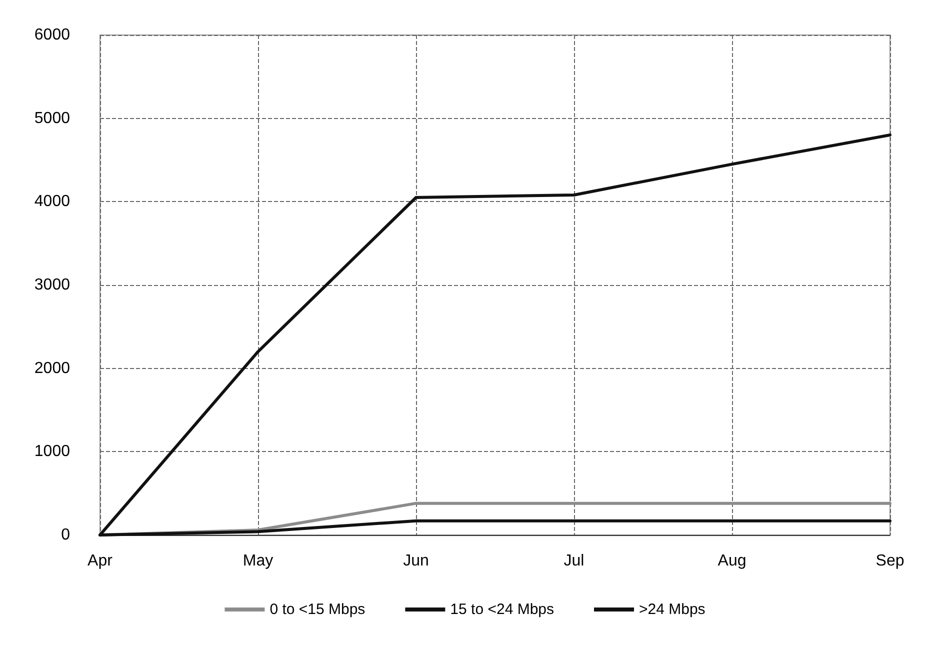 The image size is (930, 652). Describe the element at coordinates (672, 609) in the screenshot. I see `legend-label: >24 Mbps` at that location.